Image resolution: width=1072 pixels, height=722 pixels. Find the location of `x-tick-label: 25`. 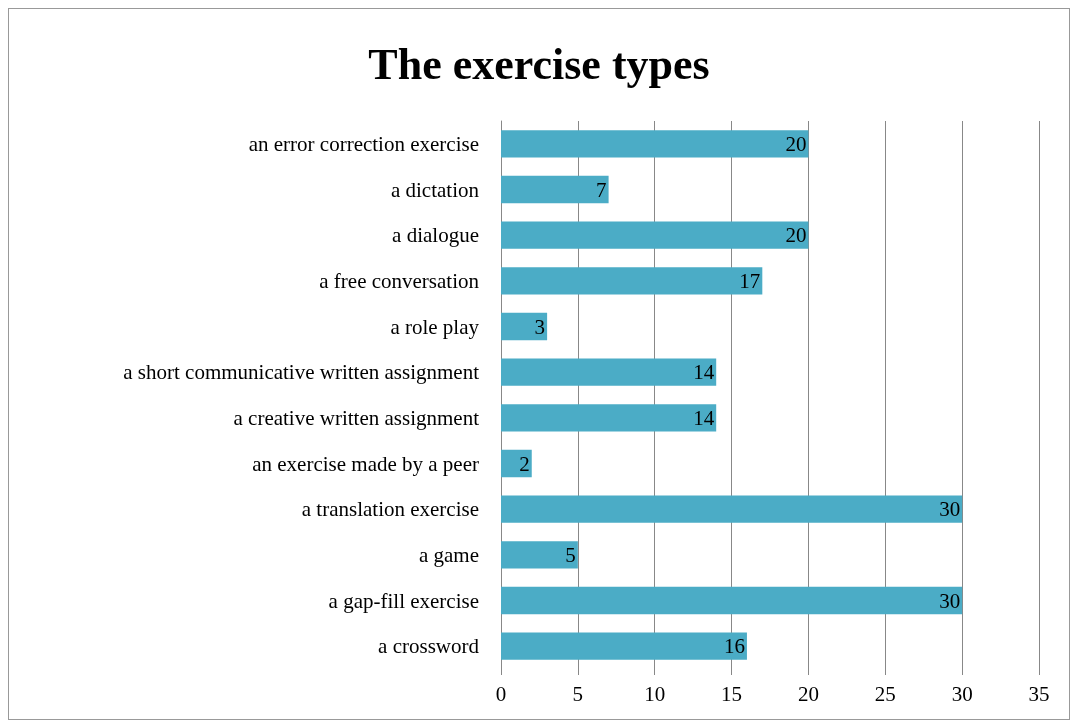

x-tick-label: 25 is located at coordinates (885, 693).